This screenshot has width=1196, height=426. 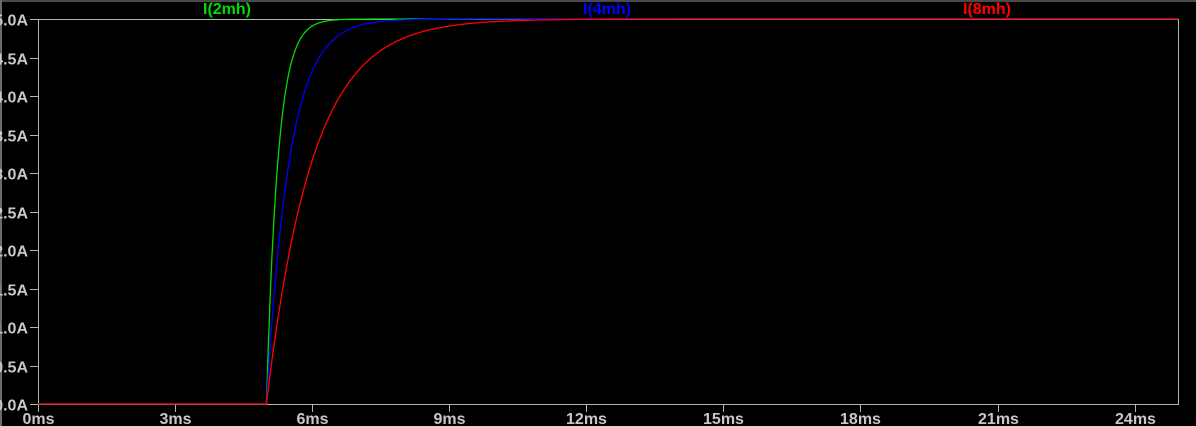 I want to click on y-tick-label: 5.0A, so click(x=14, y=21).